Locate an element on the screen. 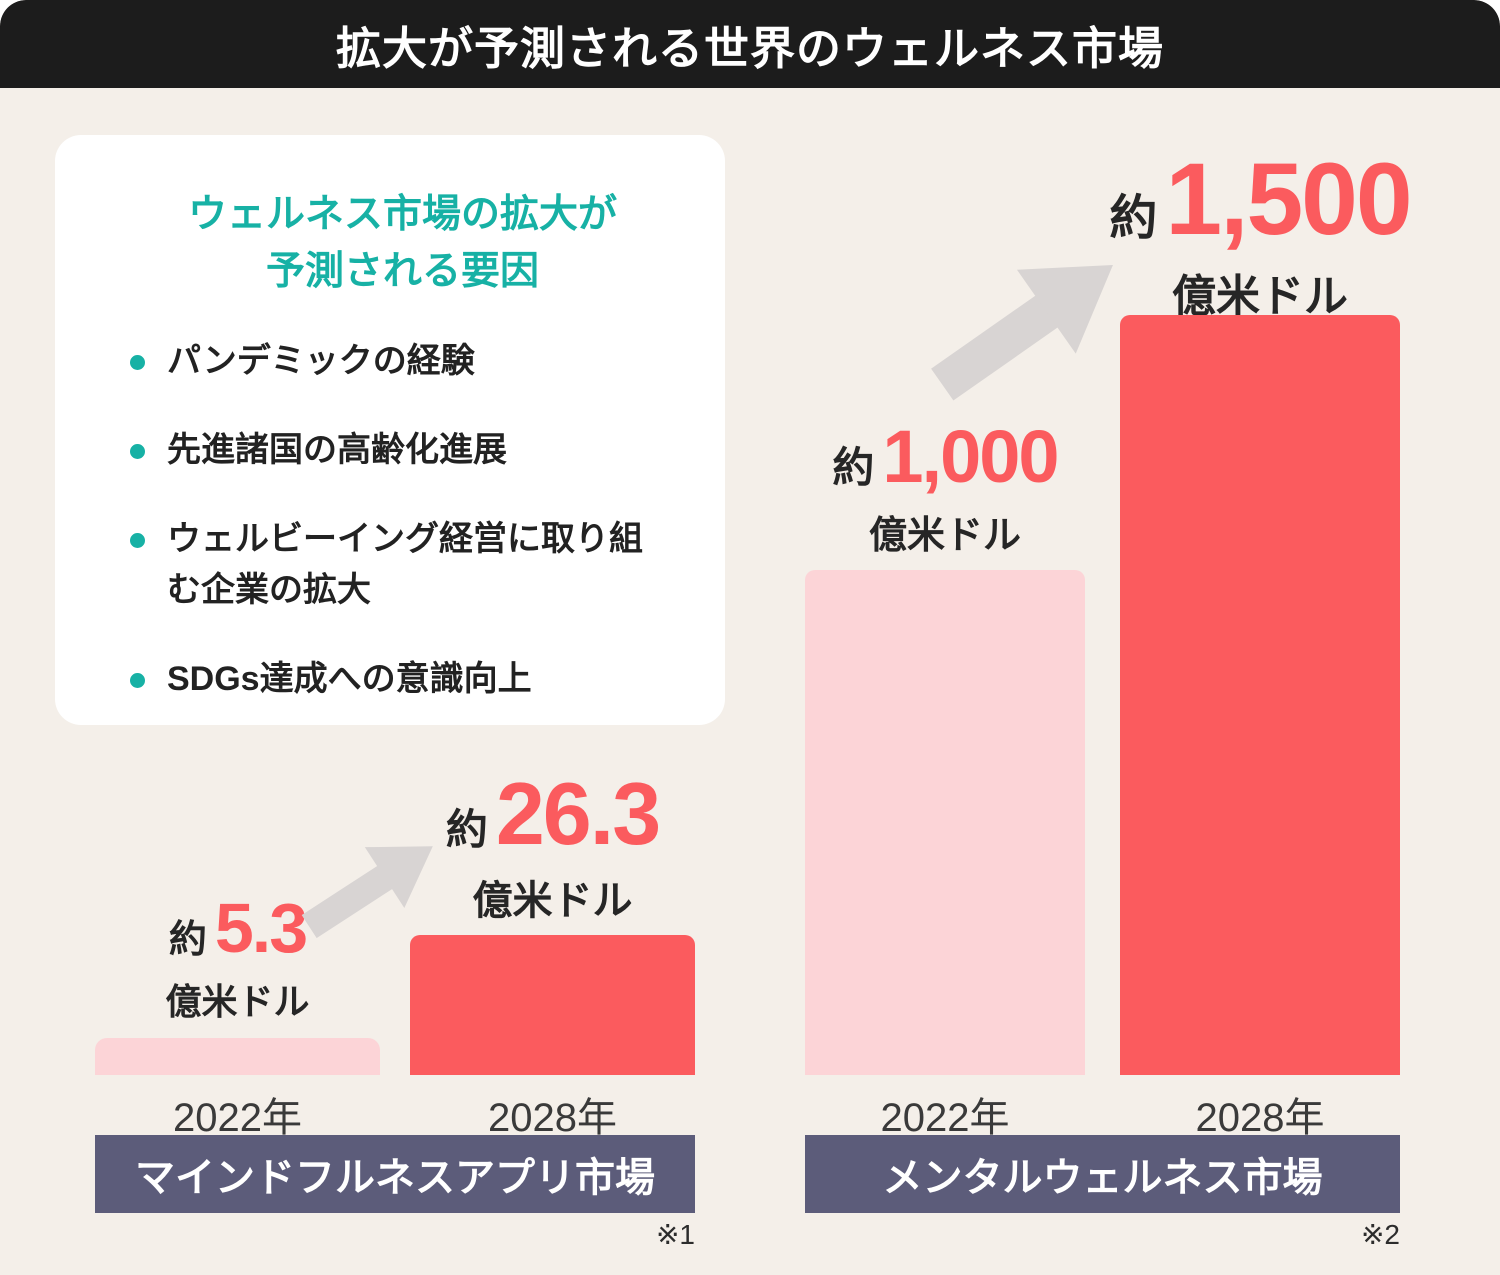  bar-value-label-2028-mindfulness: 約 26.3 億米ドル is located at coordinates (552, 848).